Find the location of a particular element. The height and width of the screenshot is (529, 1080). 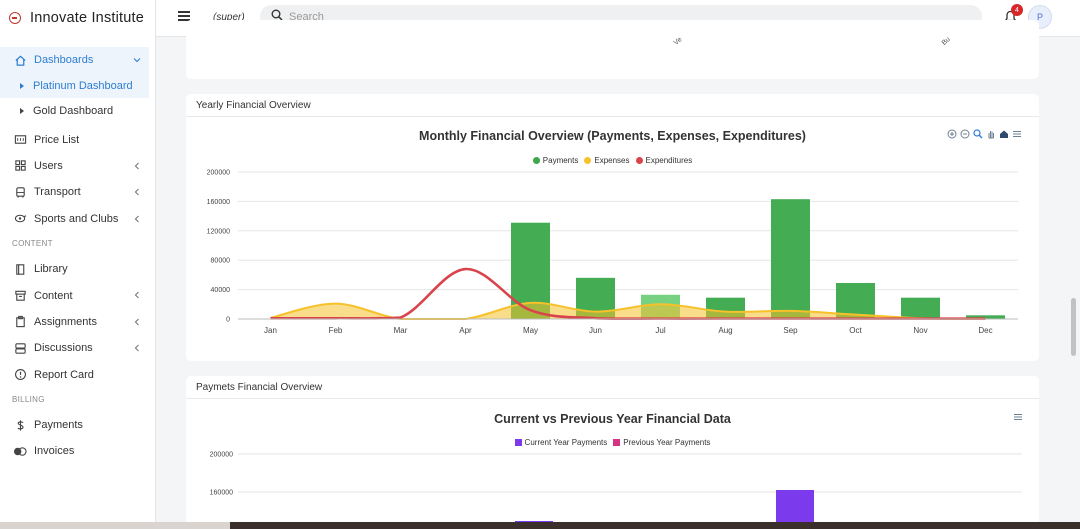

sidebar-item-sports-and-clubs: Sports and Clubs is located at coordinates (77, 219).